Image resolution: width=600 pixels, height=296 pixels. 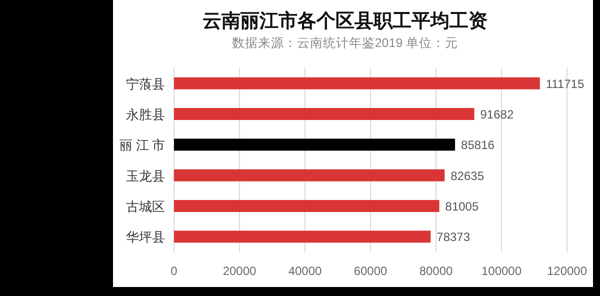 I want to click on y-tick-label: 华坪县, so click(x=145, y=237).